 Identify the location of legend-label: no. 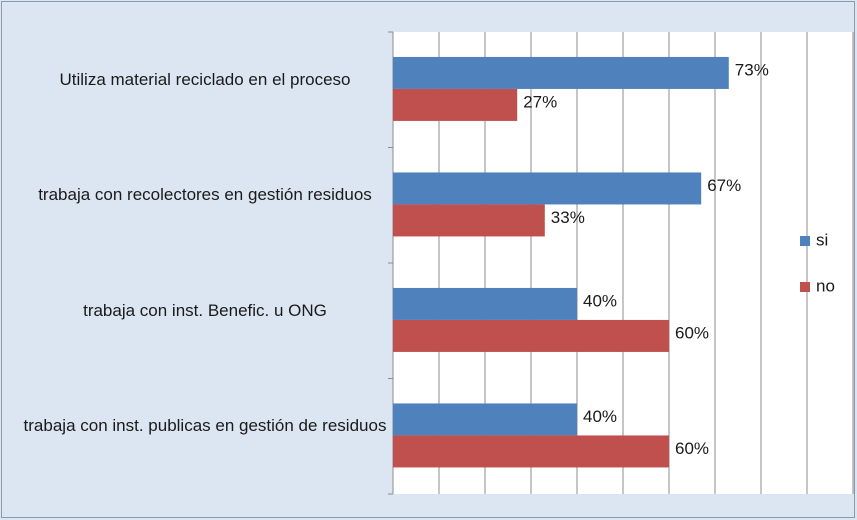
(825, 285).